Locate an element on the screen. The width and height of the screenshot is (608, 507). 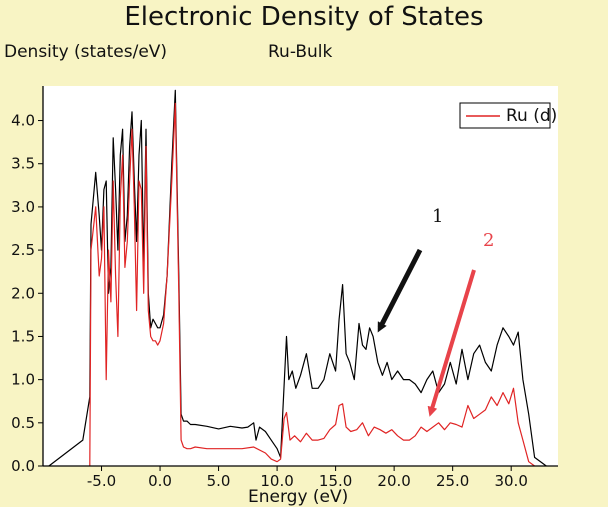
y-tick-label: 2.0 is located at coordinates (23, 293).